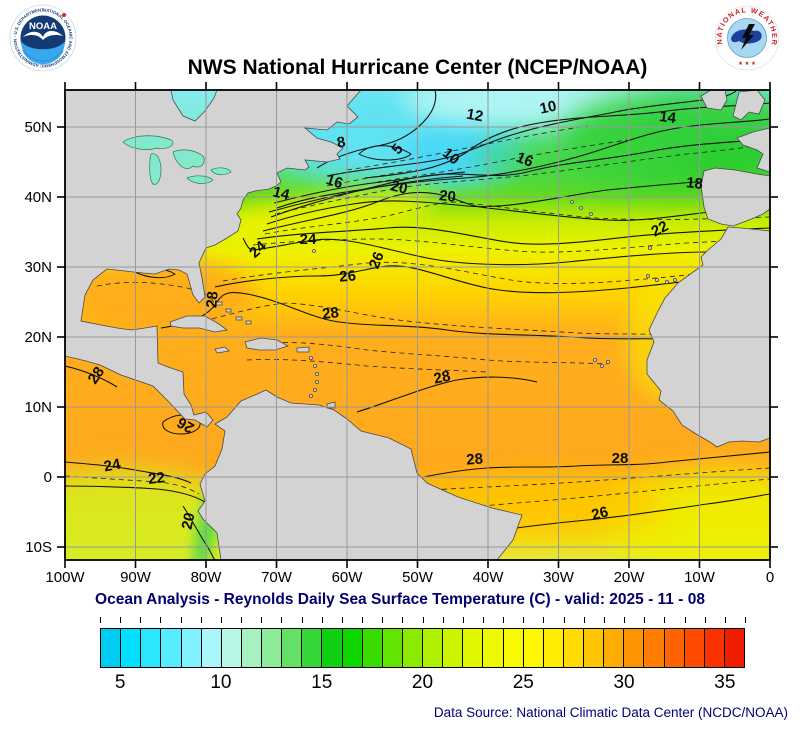  Describe the element at coordinates (136, 577) in the screenshot. I see `lon-tick-label: 90W` at that location.